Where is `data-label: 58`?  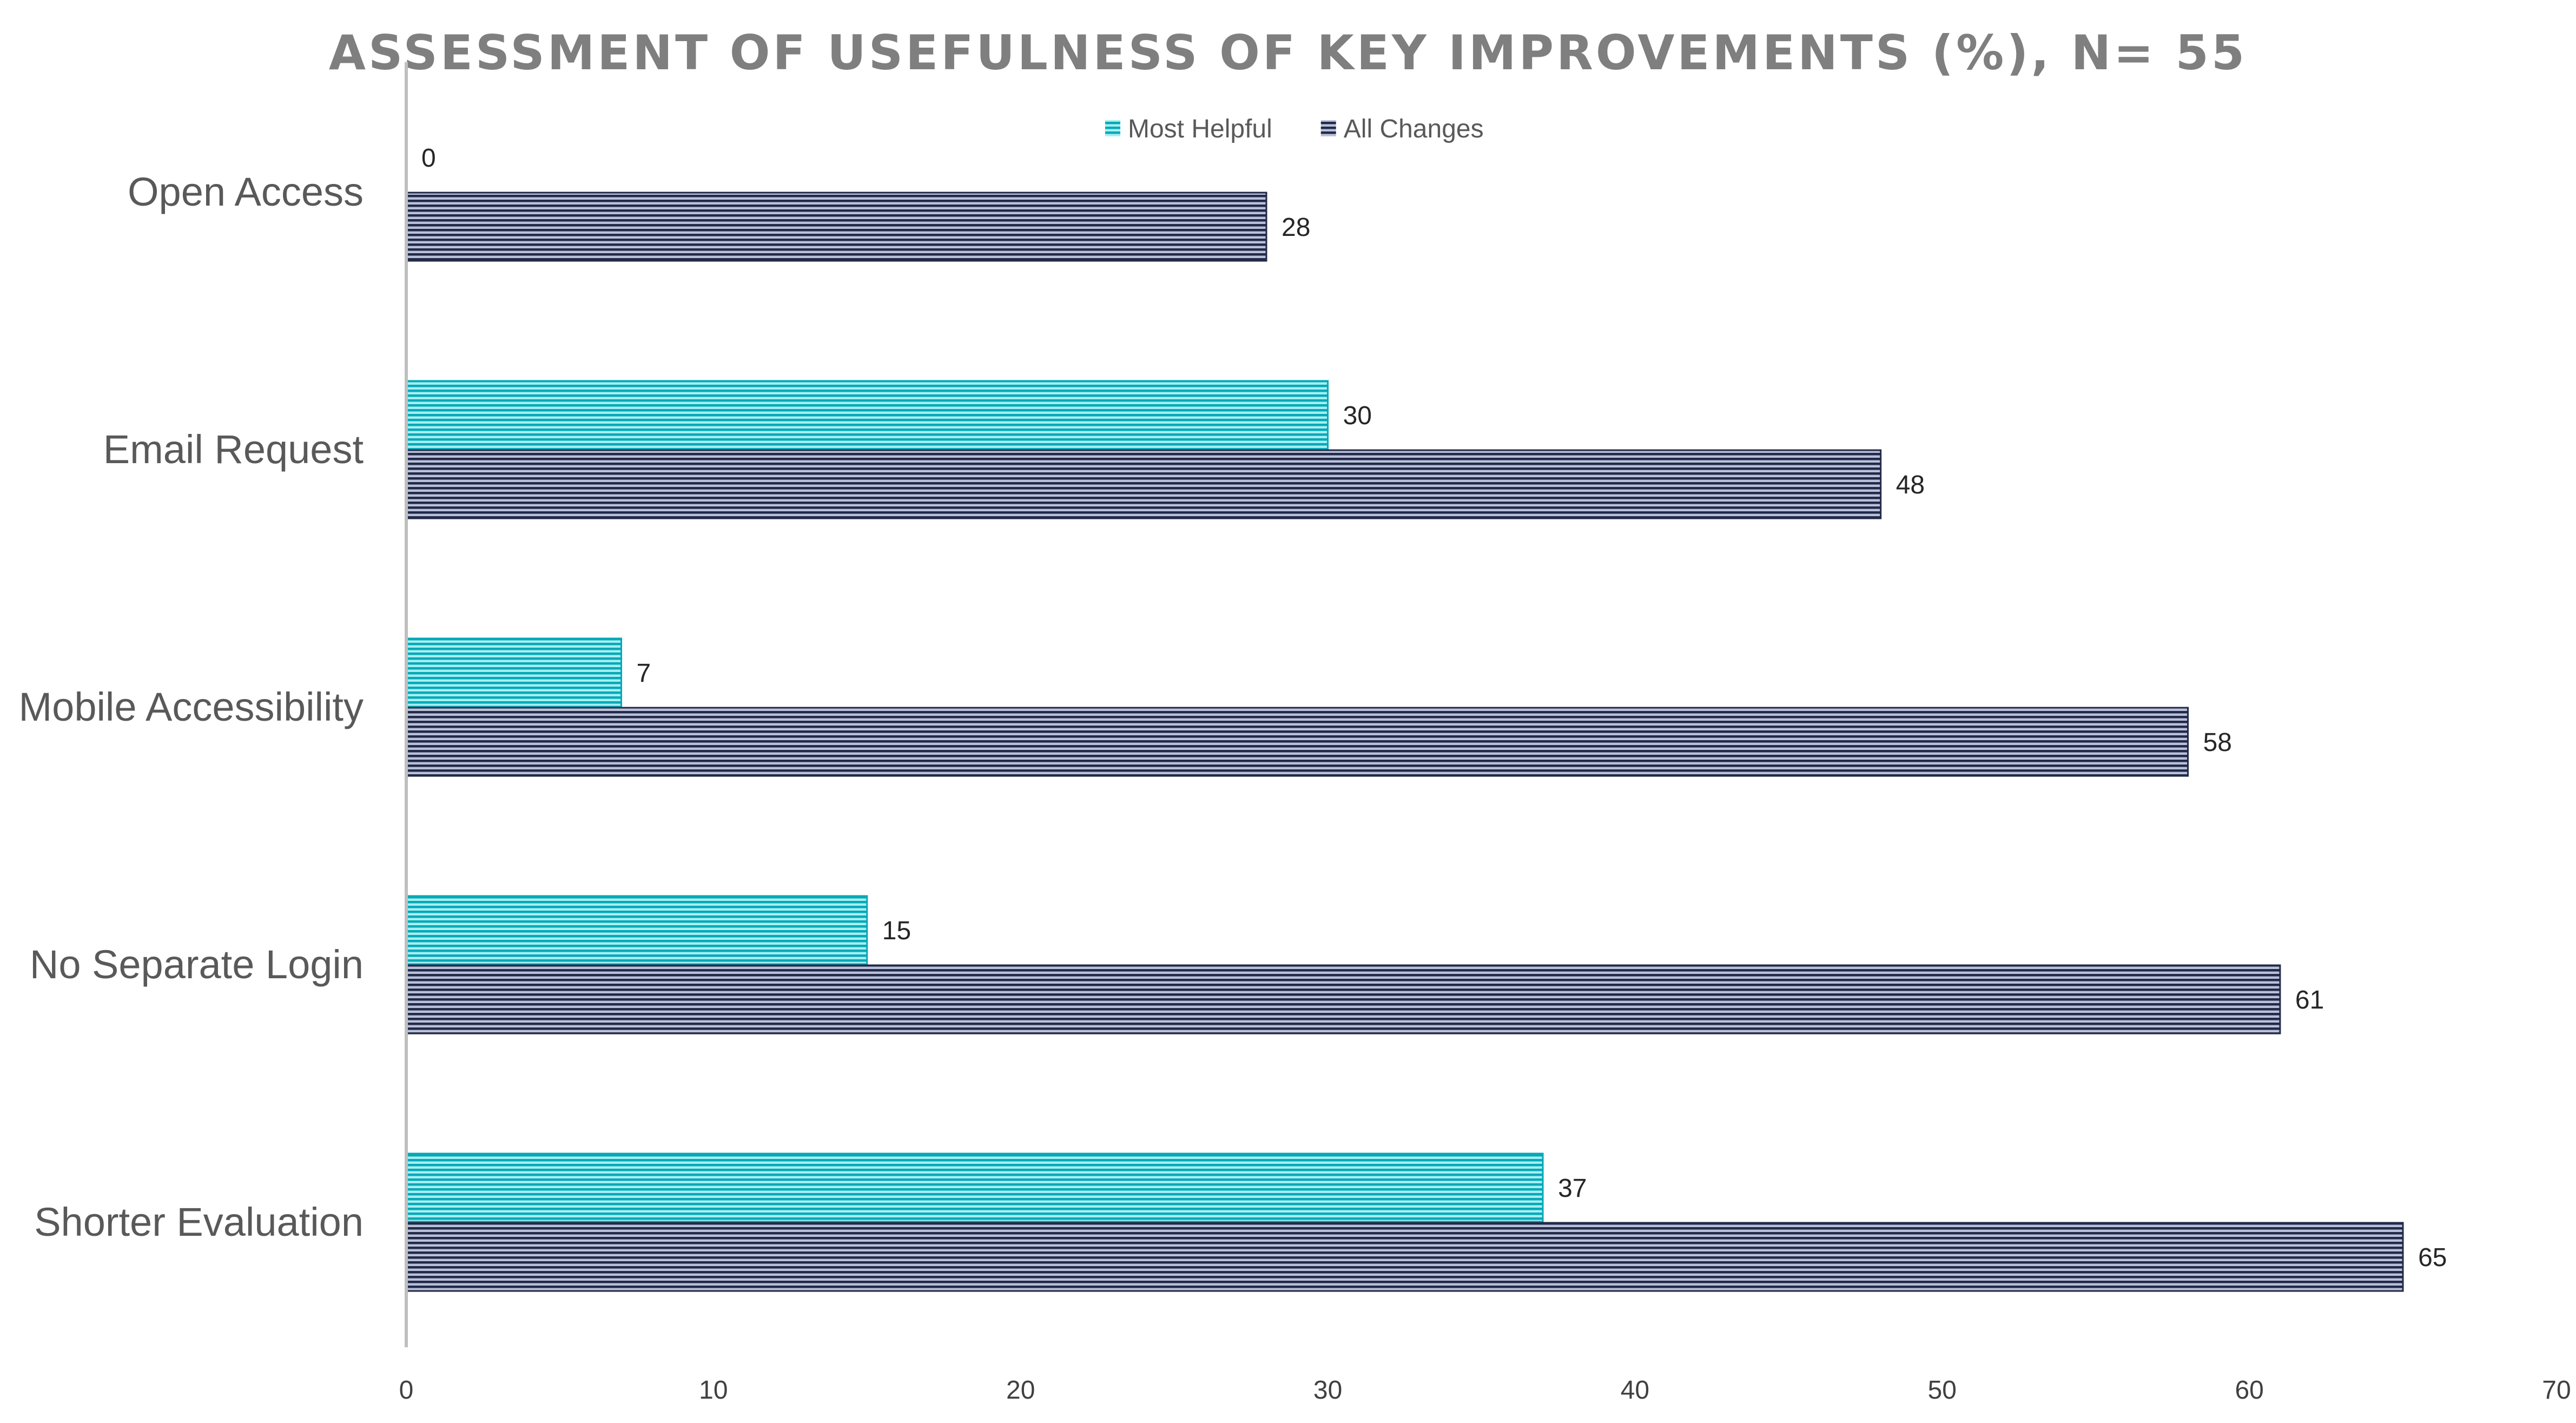 data-label: 58 is located at coordinates (2217, 742).